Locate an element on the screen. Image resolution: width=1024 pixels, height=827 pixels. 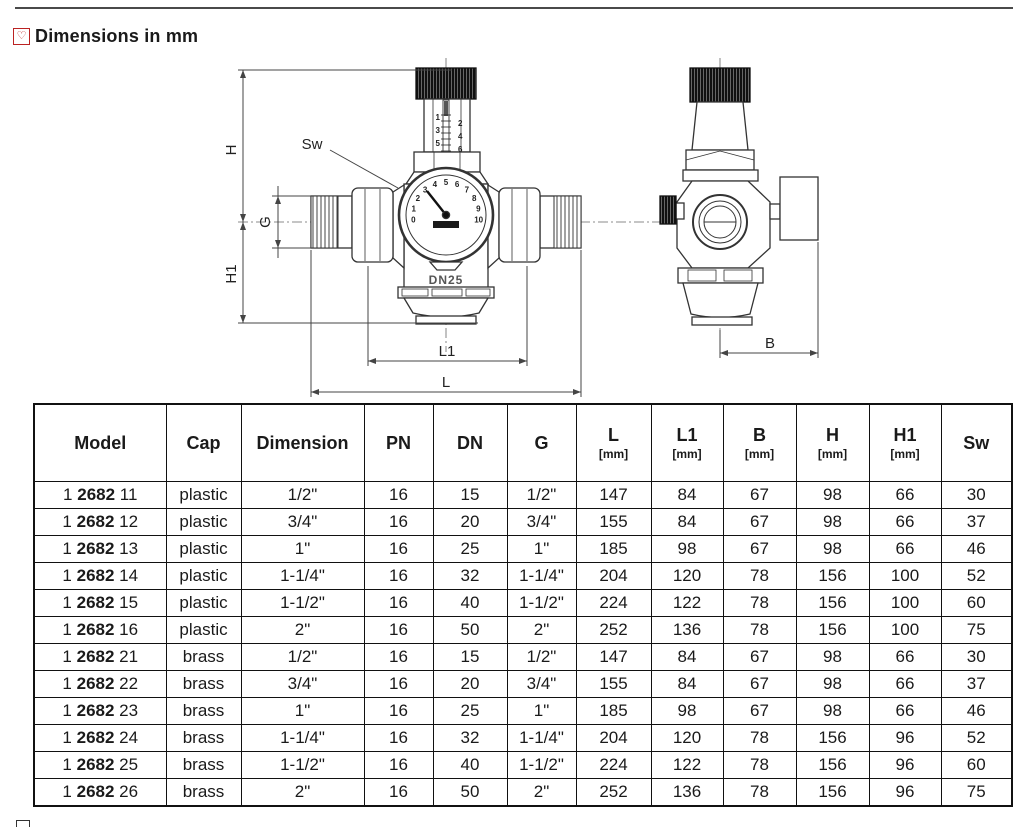
knob-stem is located at coordinates (680, 211).